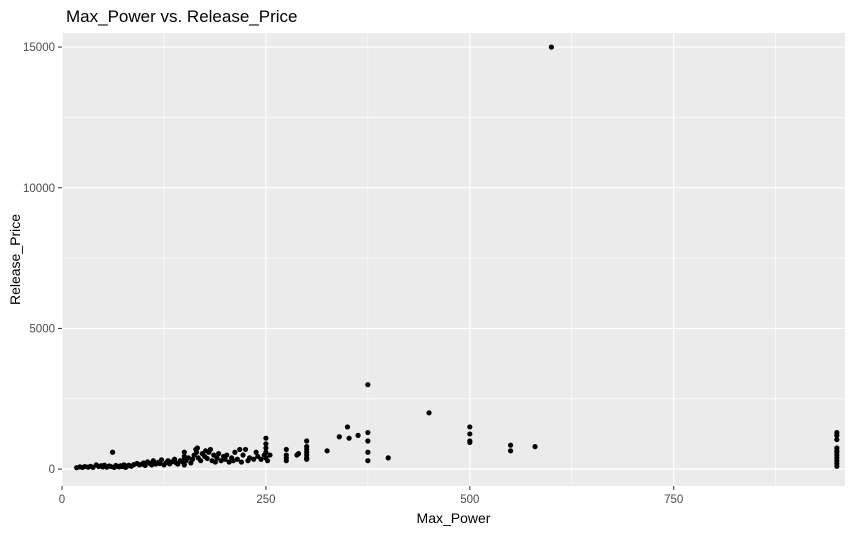  Describe the element at coordinates (673, 500) in the screenshot. I see `x-tick-label: 750` at that location.